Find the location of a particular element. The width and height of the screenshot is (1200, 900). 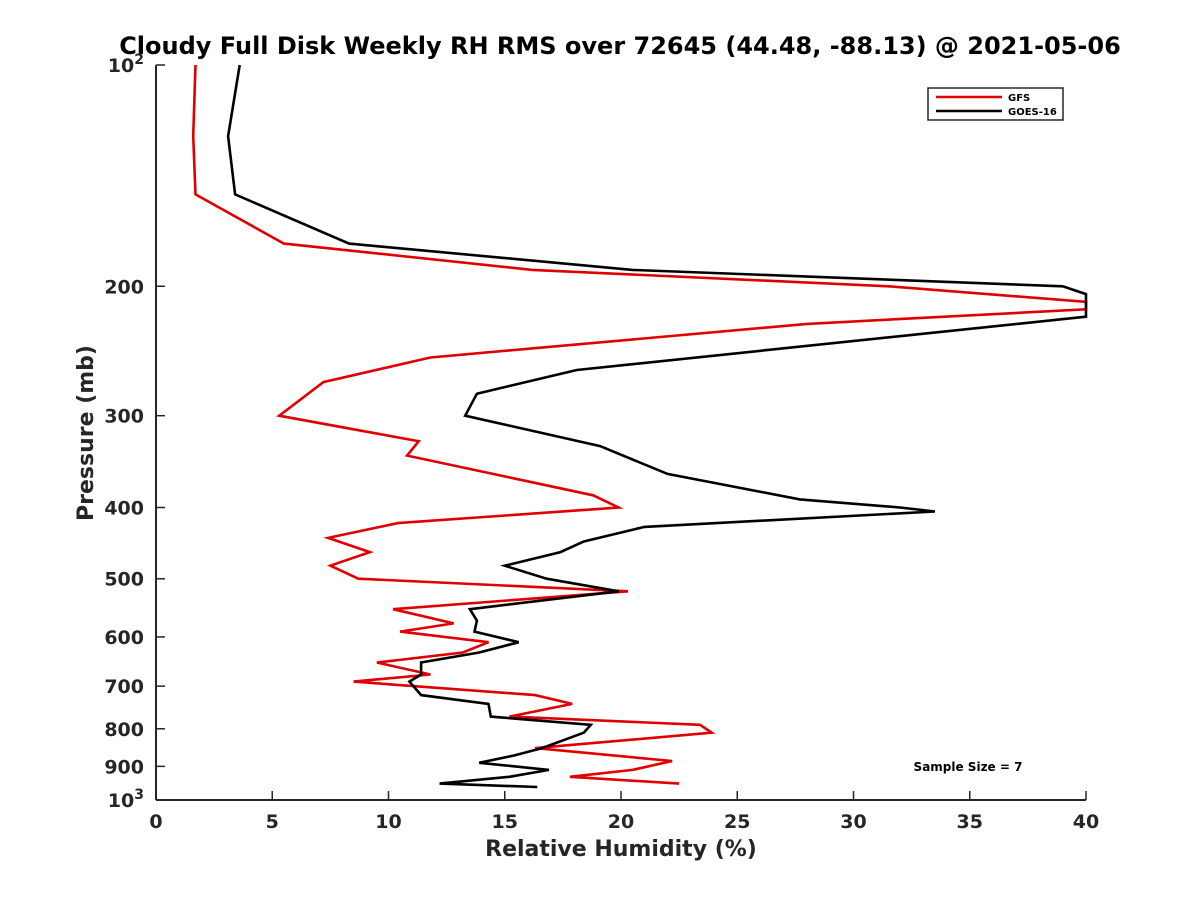

x-tick-label: 40 is located at coordinates (1086, 822).